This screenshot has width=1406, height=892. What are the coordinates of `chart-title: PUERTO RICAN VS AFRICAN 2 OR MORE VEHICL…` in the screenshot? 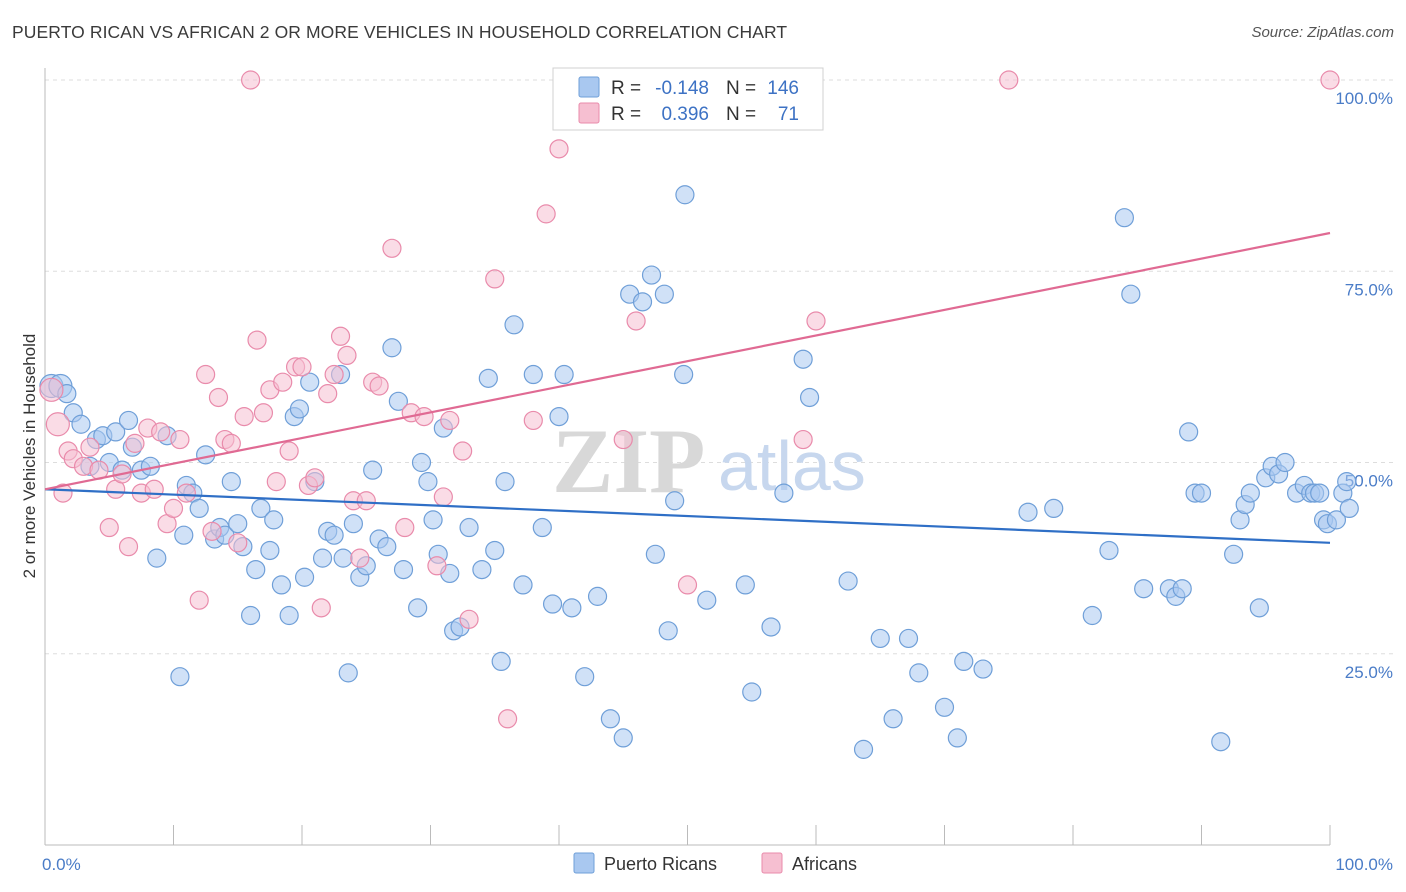 It's located at (400, 32).